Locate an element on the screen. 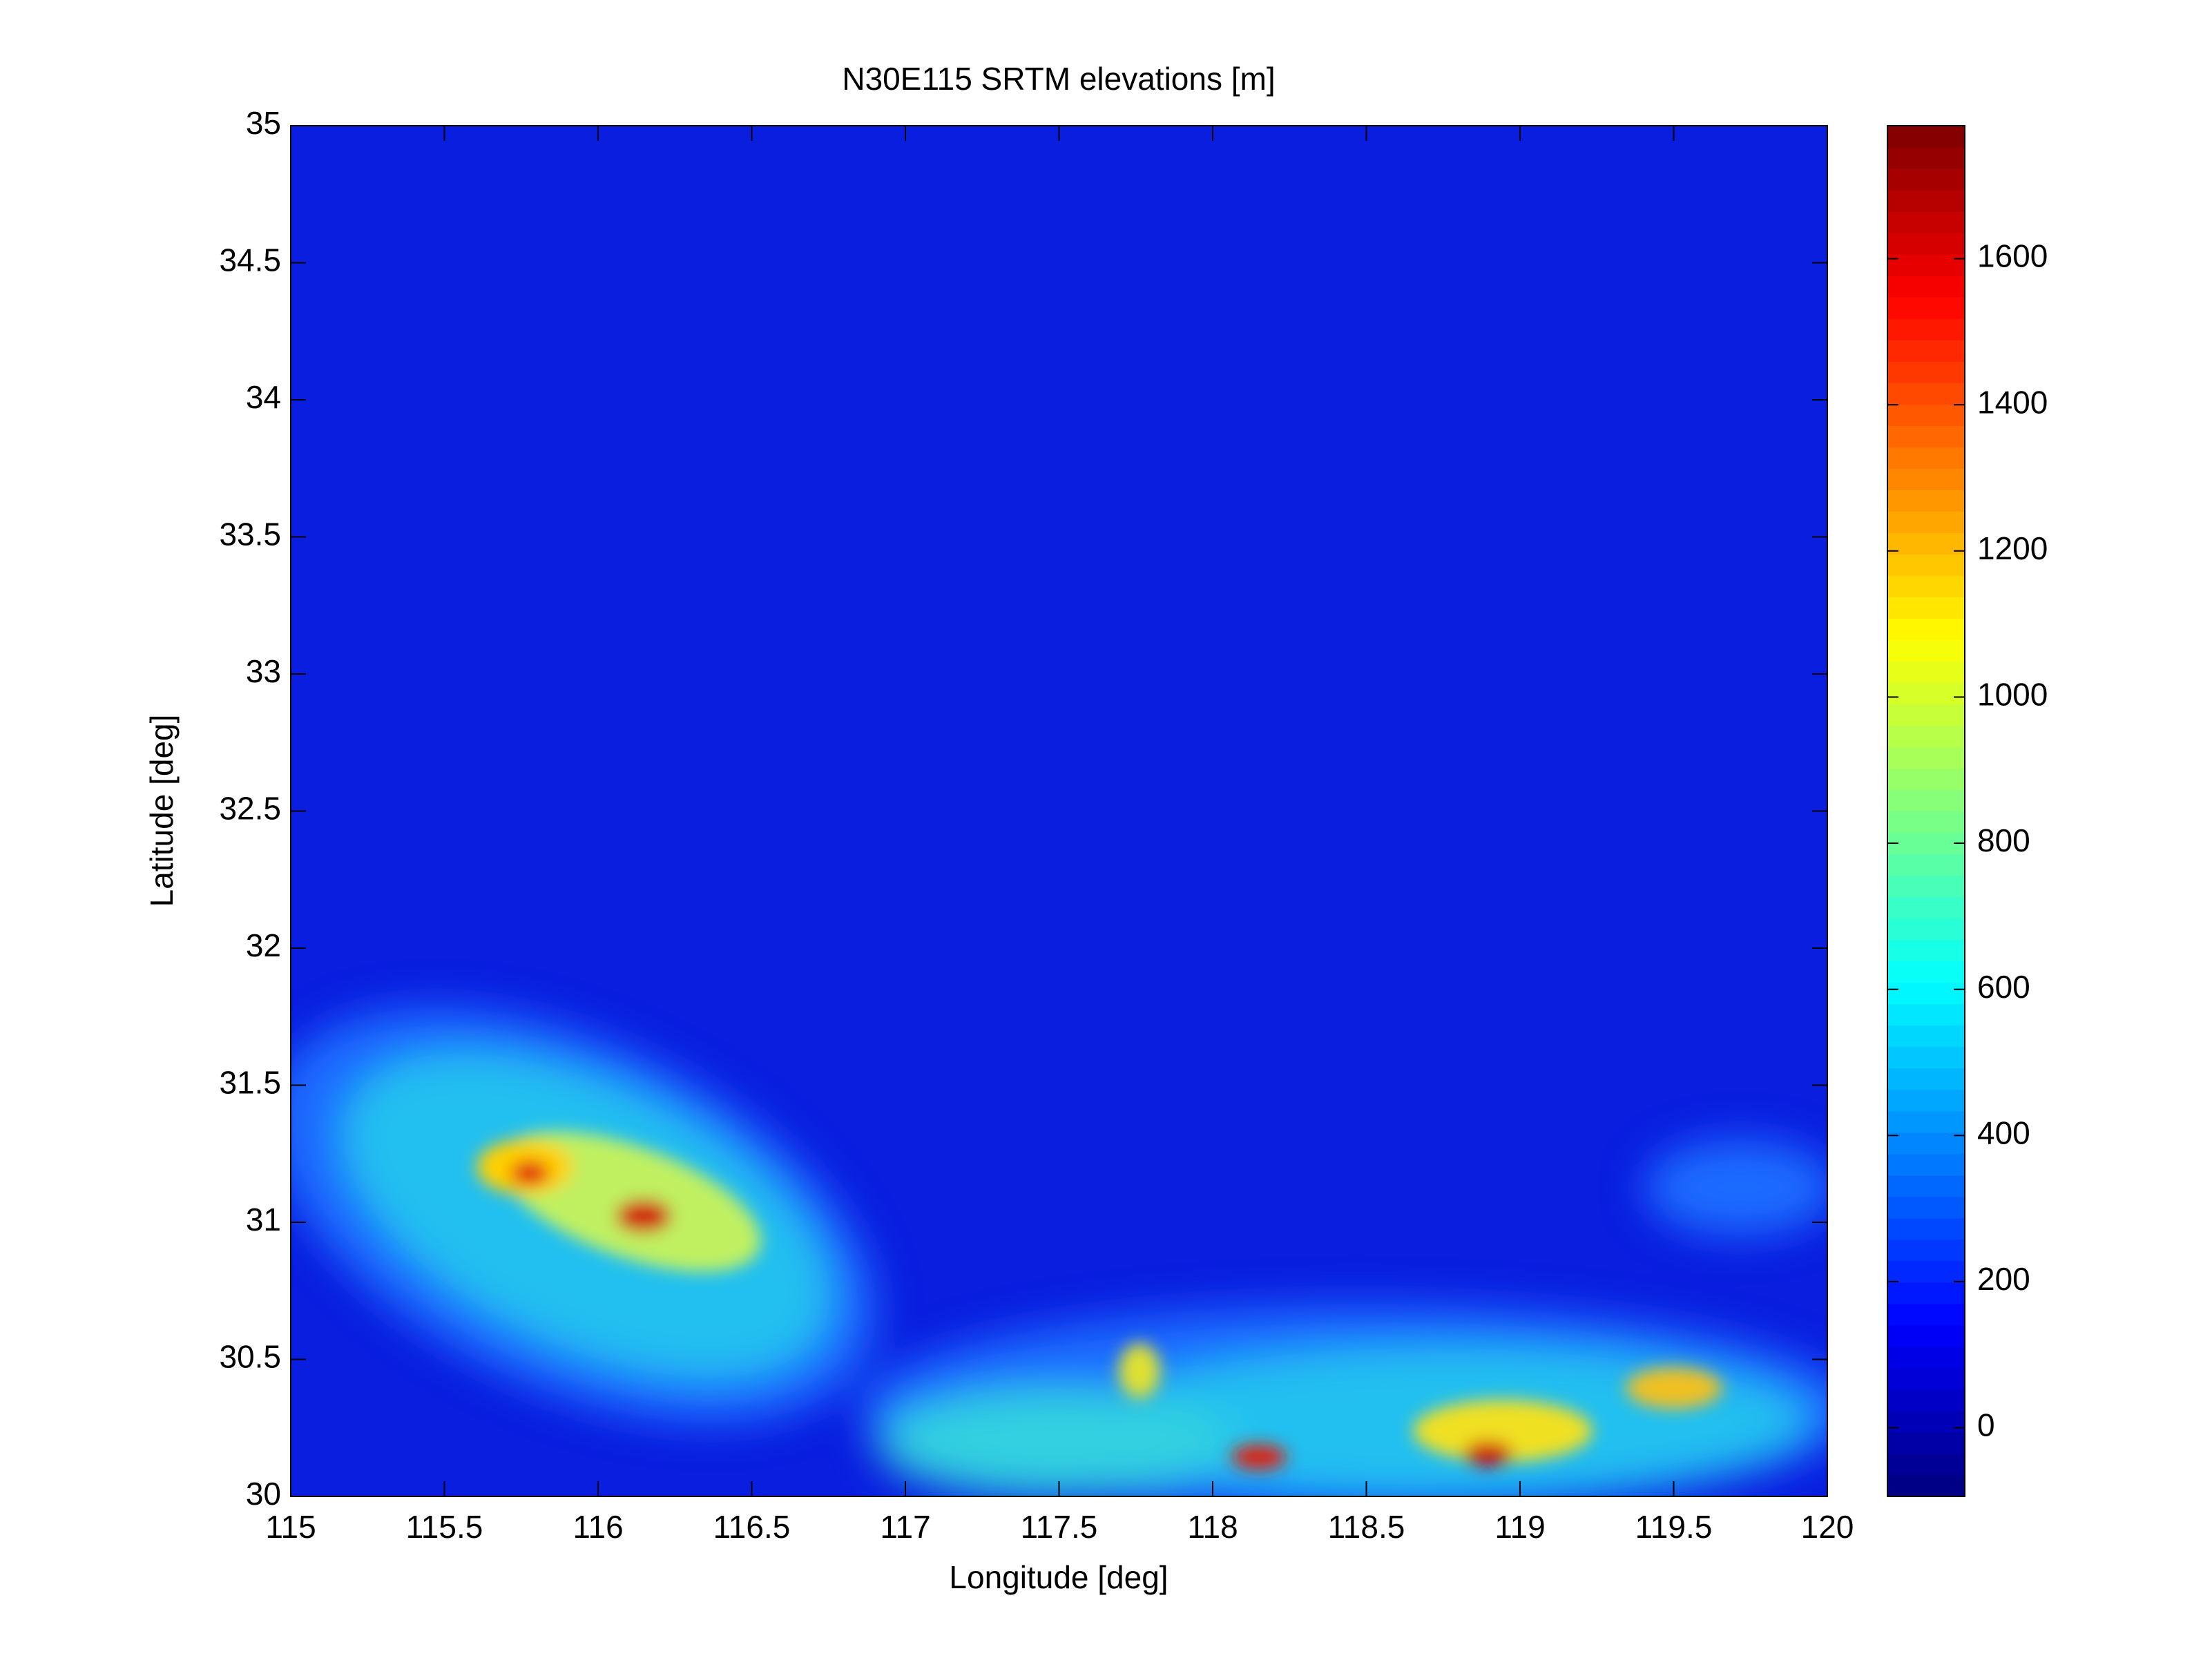  colorbar is located at coordinates (1926, 812).